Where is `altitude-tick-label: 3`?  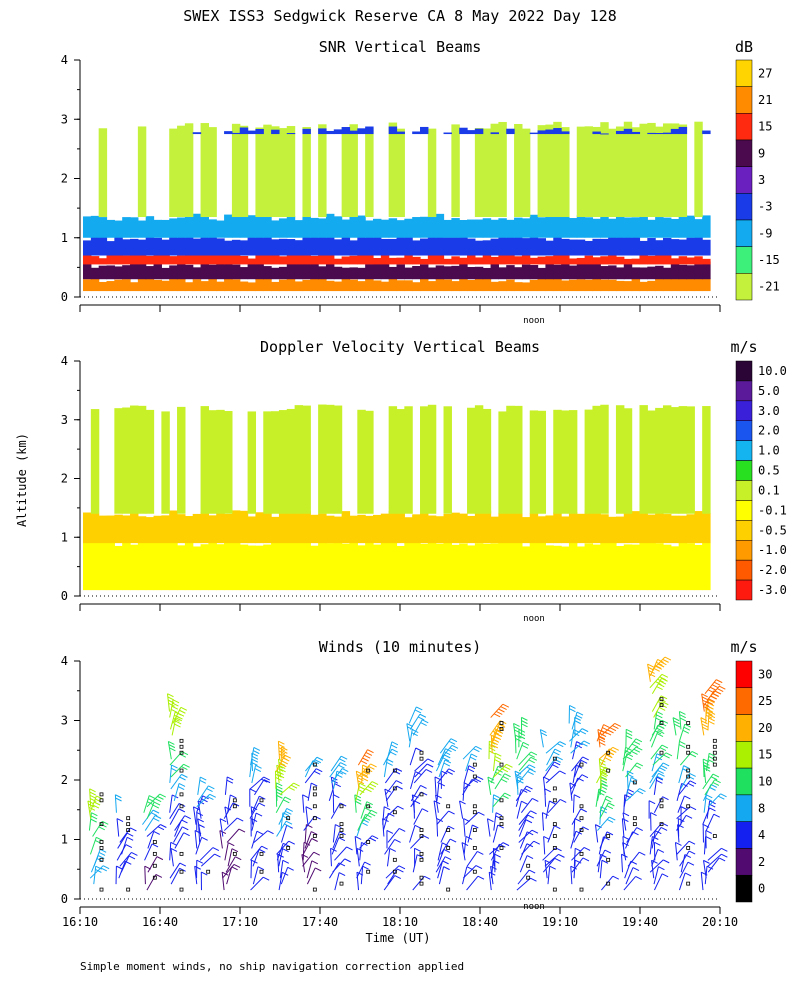
altitude-tick-label: 3 is located at coordinates (64, 420).